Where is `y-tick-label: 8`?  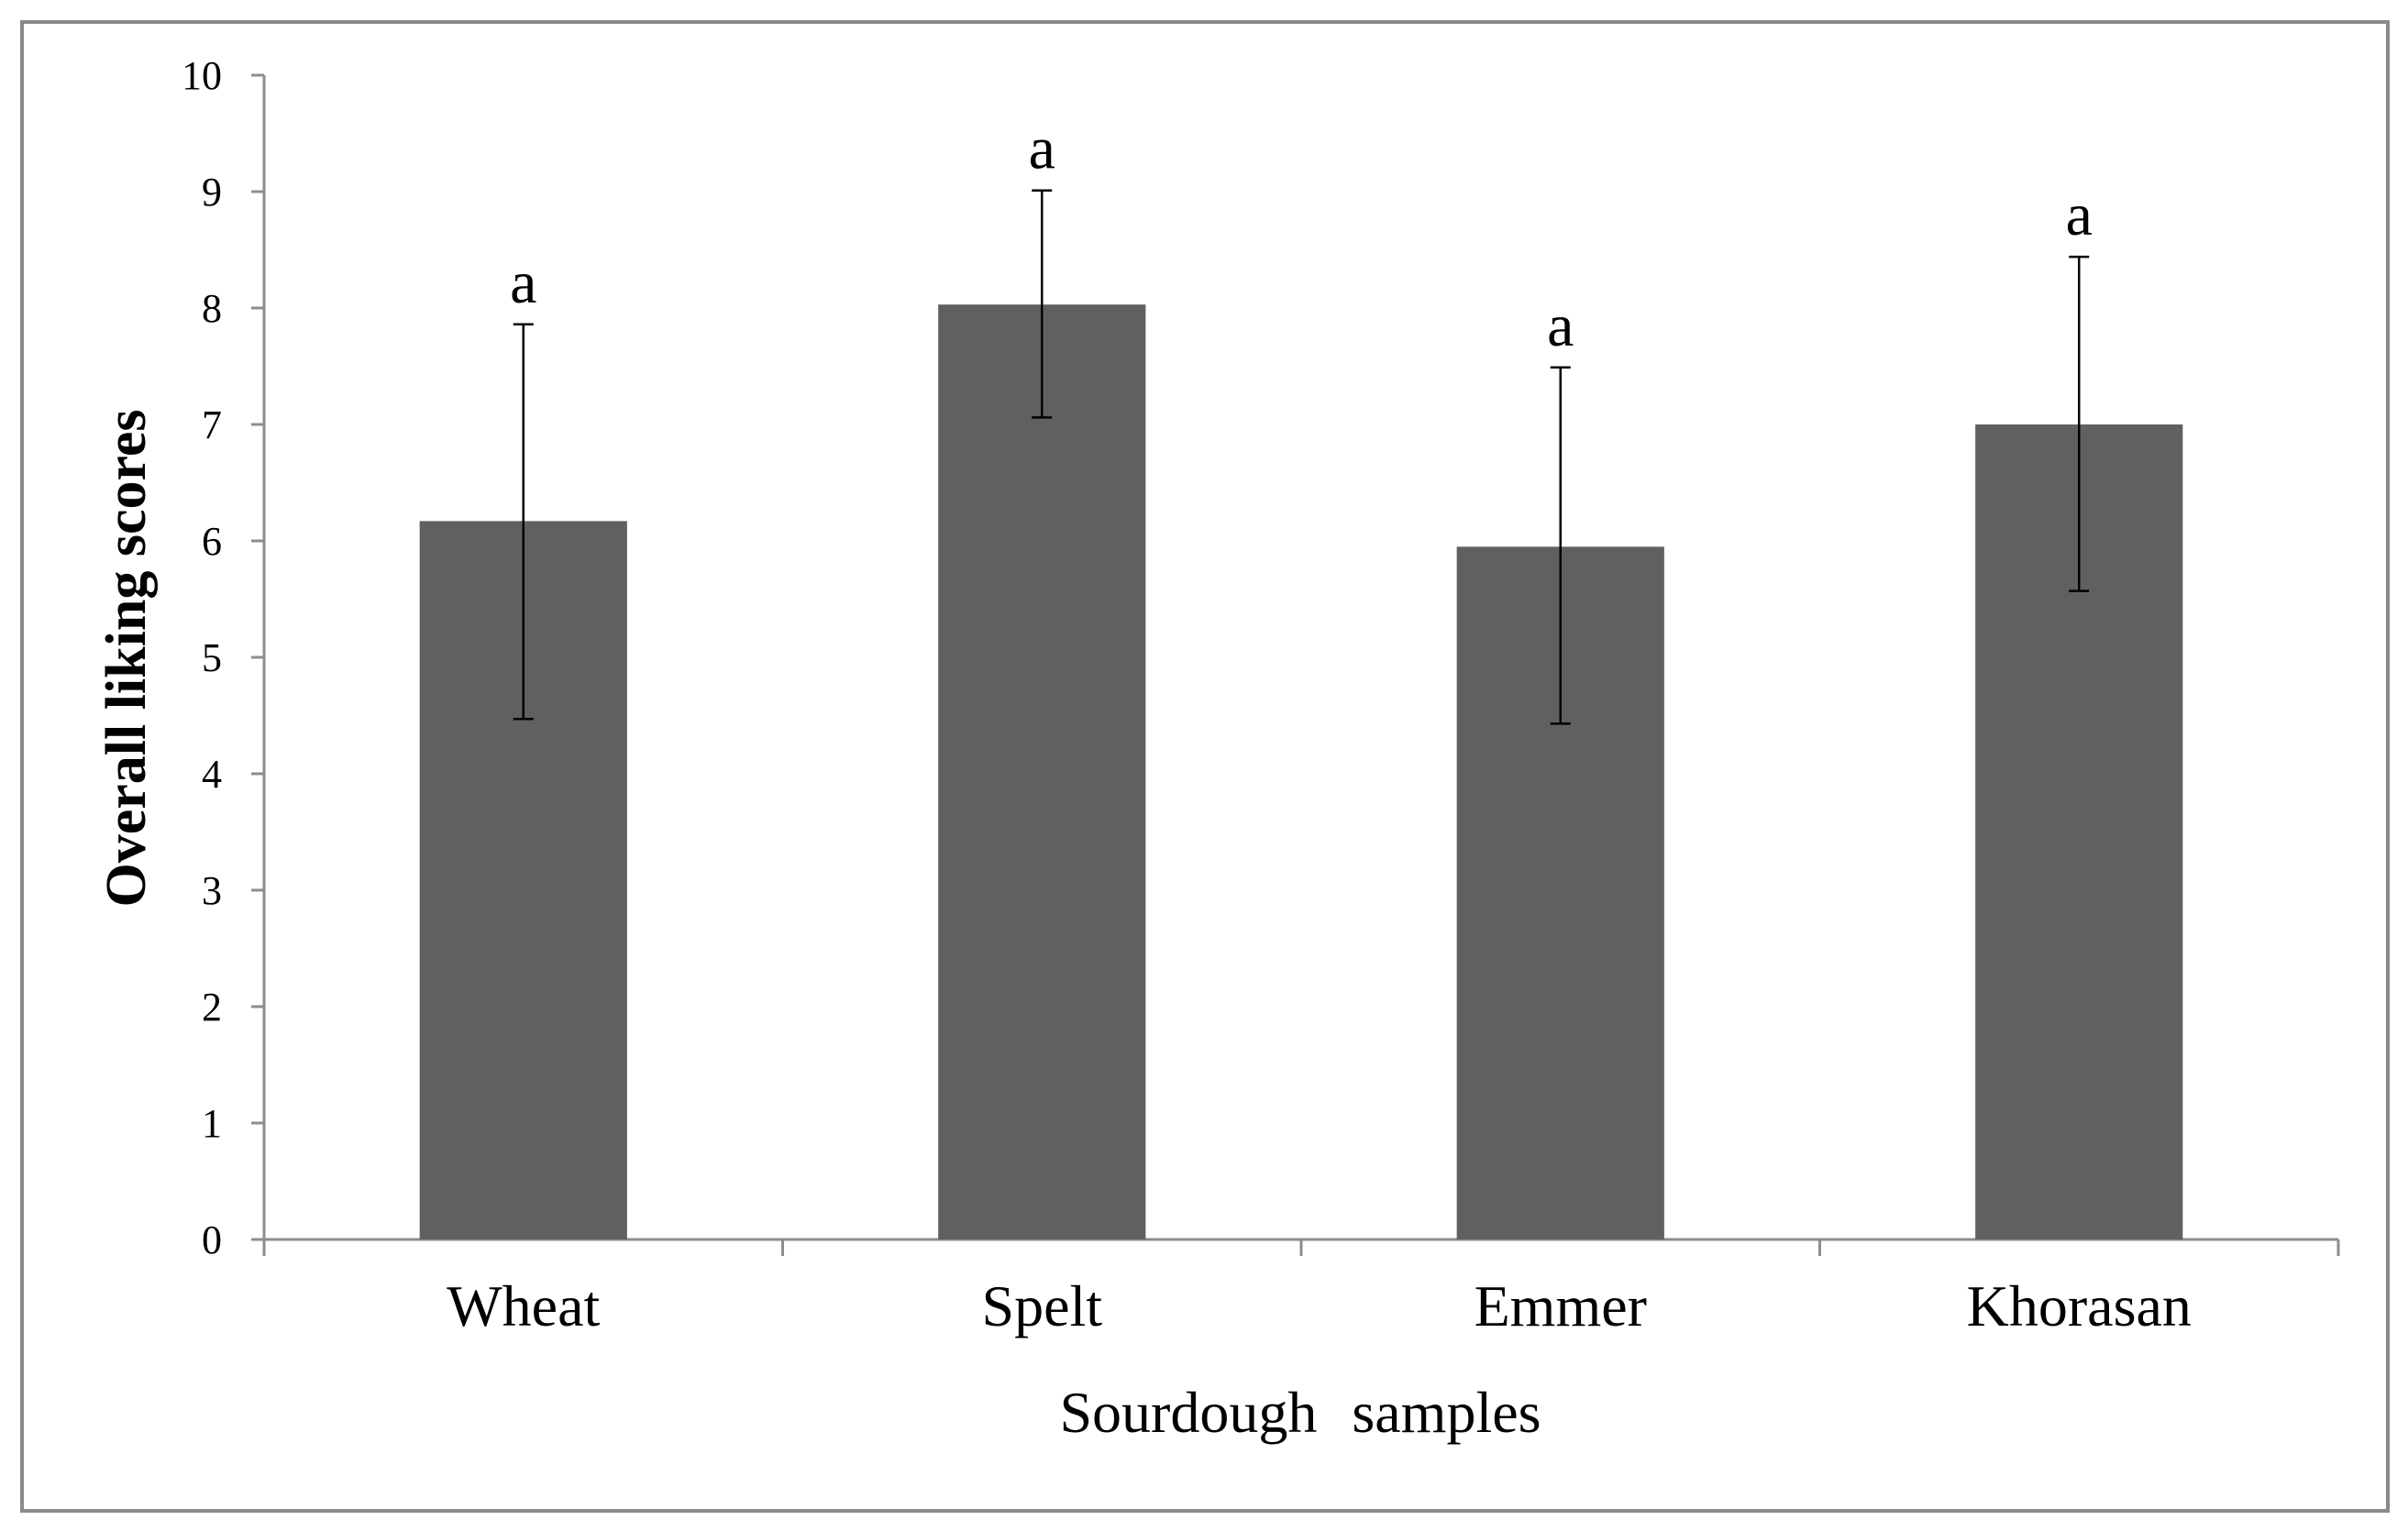
y-tick-label: 8 is located at coordinates (212, 308).